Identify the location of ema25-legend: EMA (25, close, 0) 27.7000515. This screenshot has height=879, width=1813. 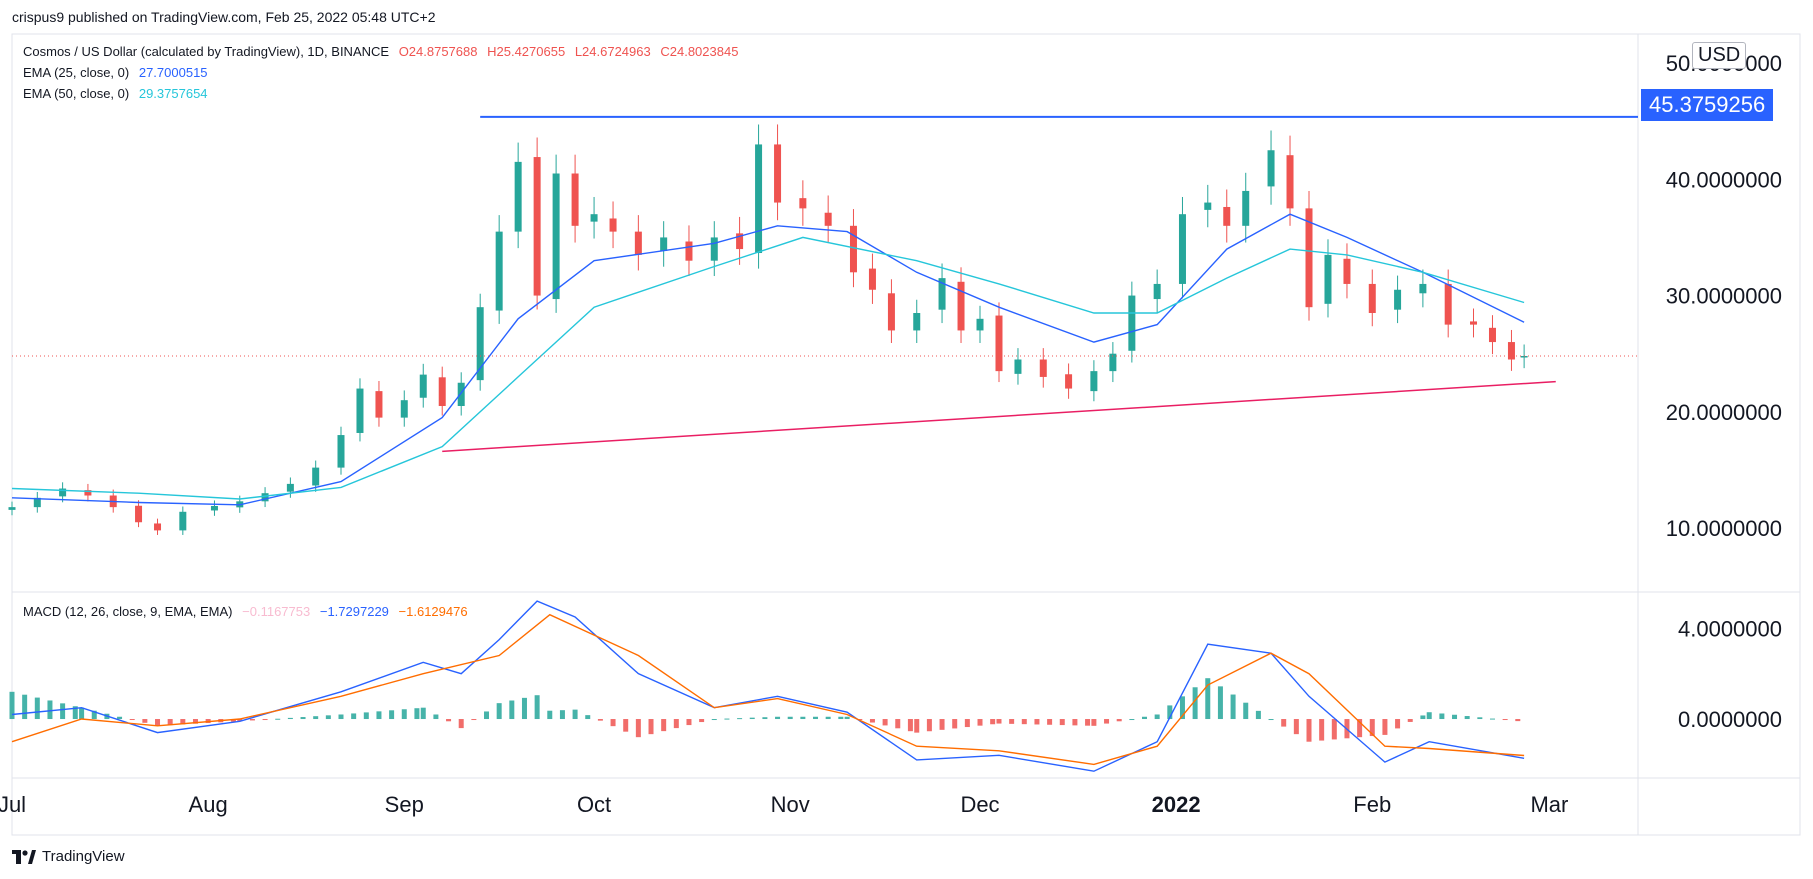
(118, 72).